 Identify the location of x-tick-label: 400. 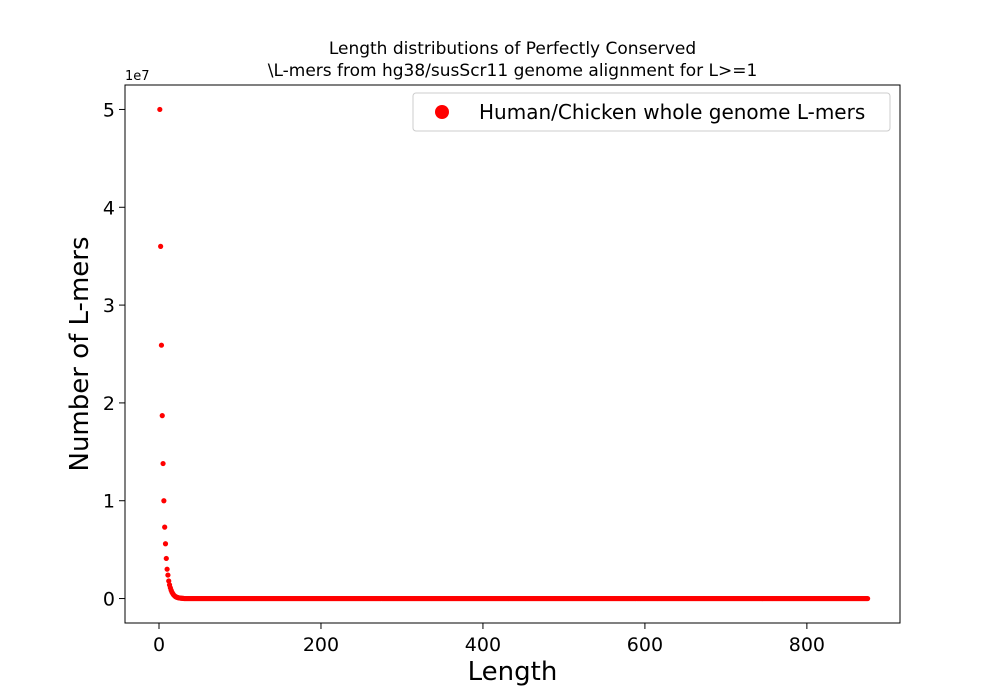
(483, 645).